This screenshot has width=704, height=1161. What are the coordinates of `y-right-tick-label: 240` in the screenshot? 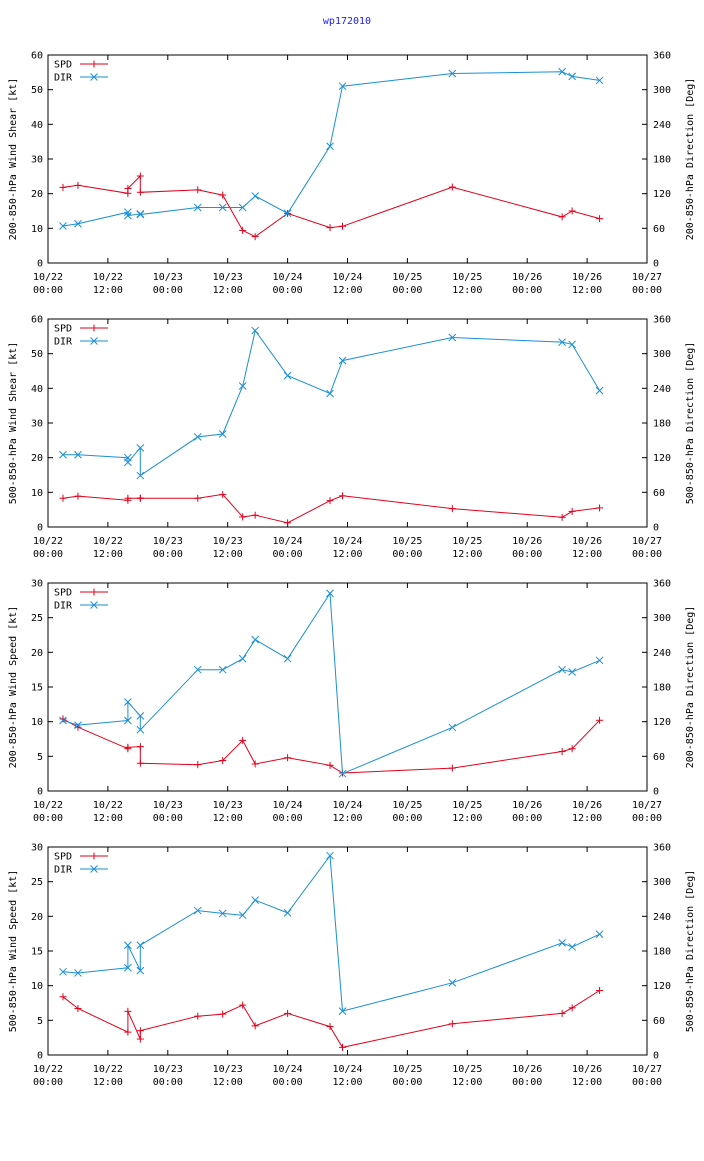 It's located at (662, 125).